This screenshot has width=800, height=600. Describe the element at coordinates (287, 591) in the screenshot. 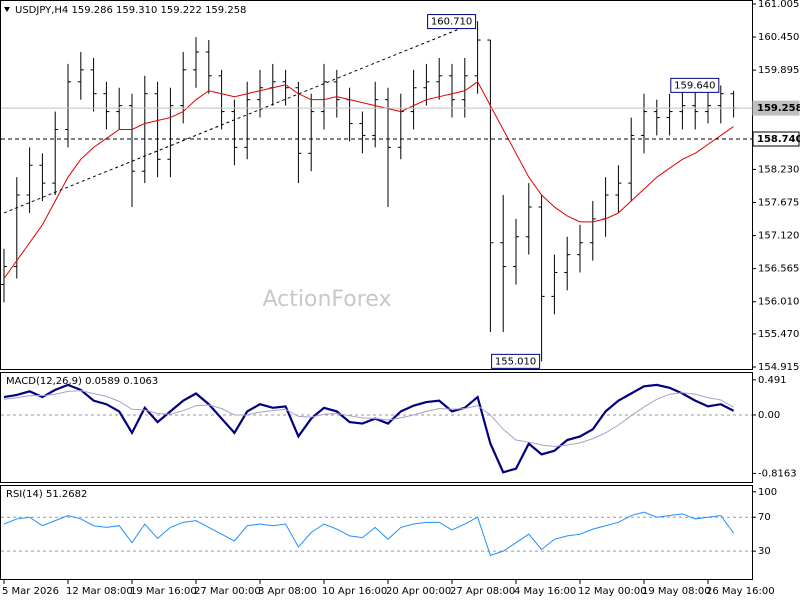

I see `x-tick-label: 3 Apr 08:00` at that location.